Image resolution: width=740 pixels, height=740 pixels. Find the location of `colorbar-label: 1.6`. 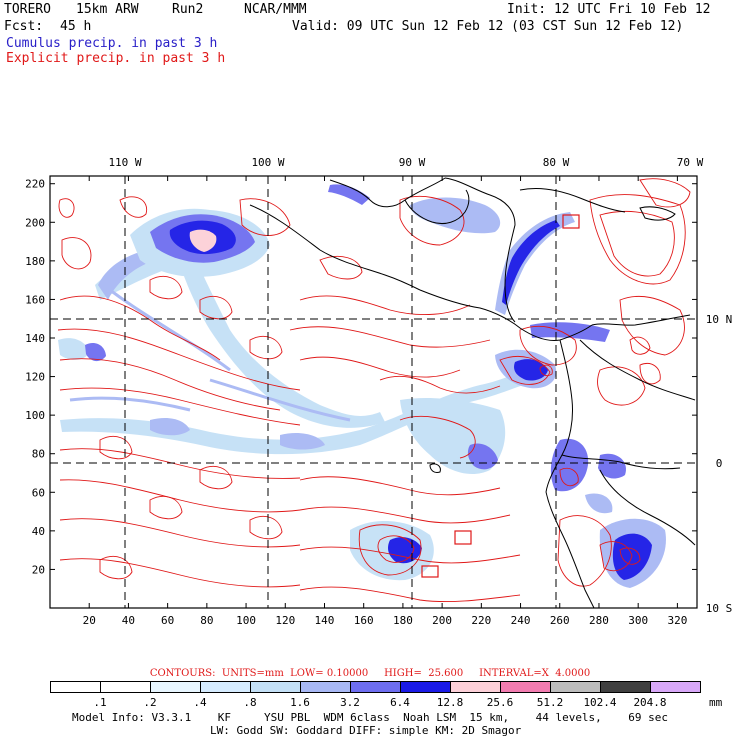

colorbar-label: 1.6 is located at coordinates (300, 702).